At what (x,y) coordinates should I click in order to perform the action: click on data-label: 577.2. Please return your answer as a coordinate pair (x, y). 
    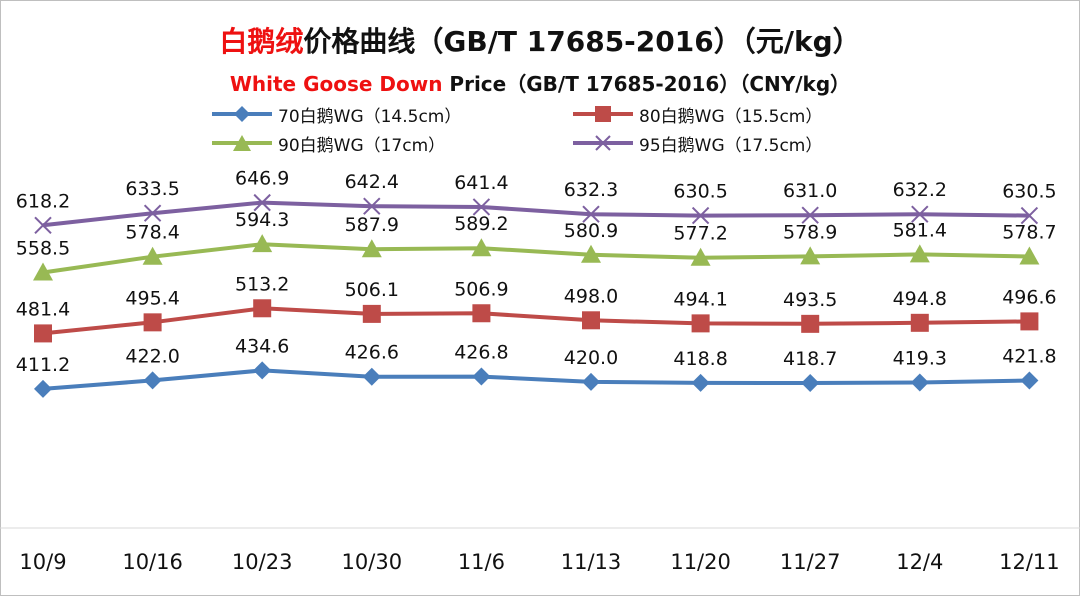
    Looking at the image, I should click on (700, 234).